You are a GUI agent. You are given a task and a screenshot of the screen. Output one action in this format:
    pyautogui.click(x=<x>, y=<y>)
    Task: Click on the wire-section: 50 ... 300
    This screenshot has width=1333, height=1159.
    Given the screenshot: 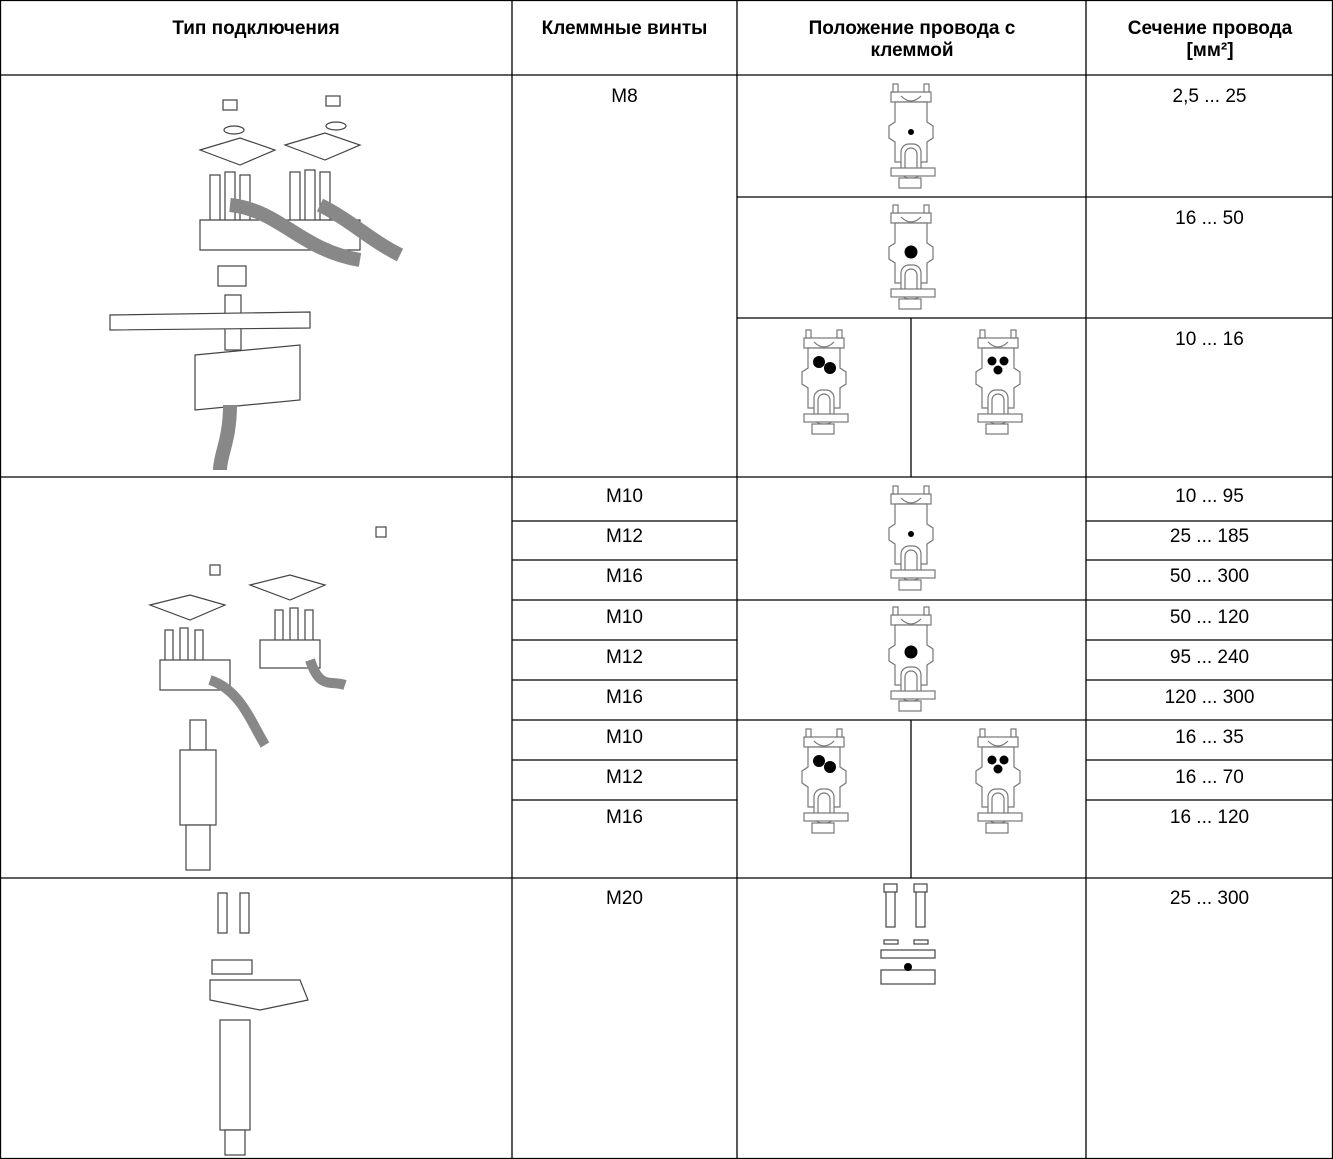 What is the action you would take?
    pyautogui.click(x=1209, y=576)
    